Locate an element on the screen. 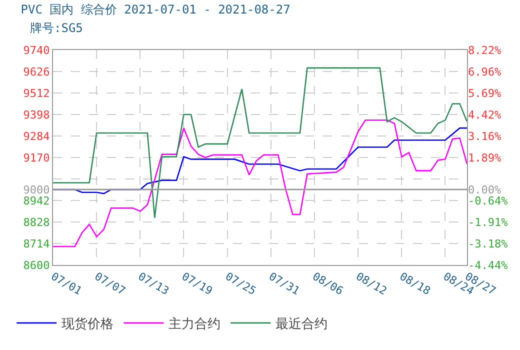 The height and width of the screenshot is (350, 520). y-tick-label: 9740 is located at coordinates (36, 50).